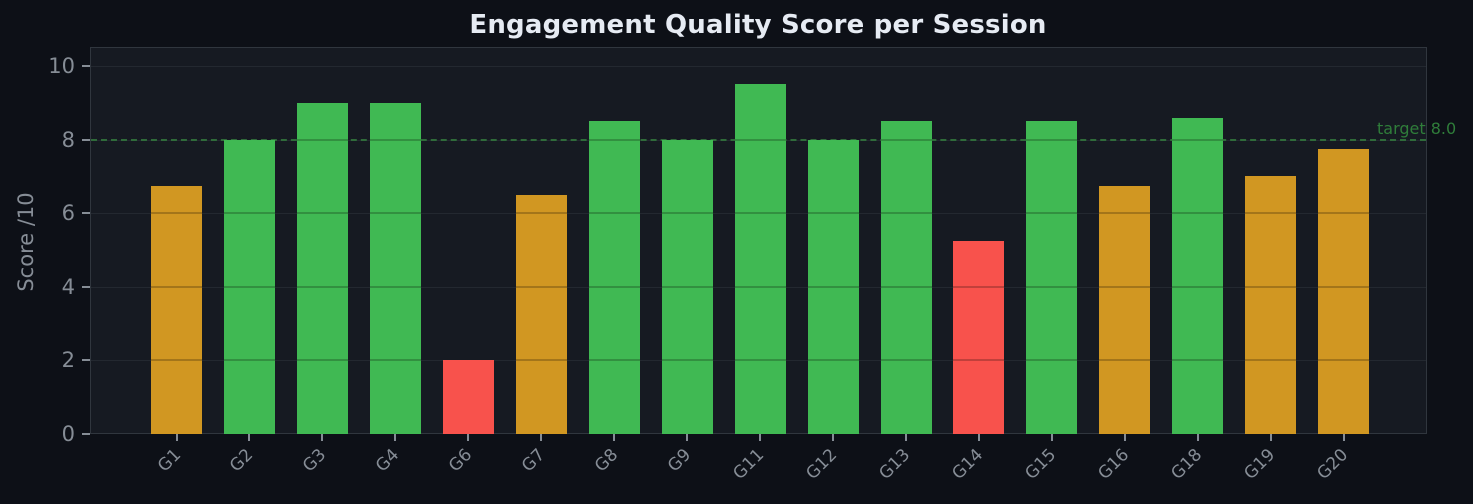  Describe the element at coordinates (68, 360) in the screenshot. I see `y-tick-label: 2` at that location.